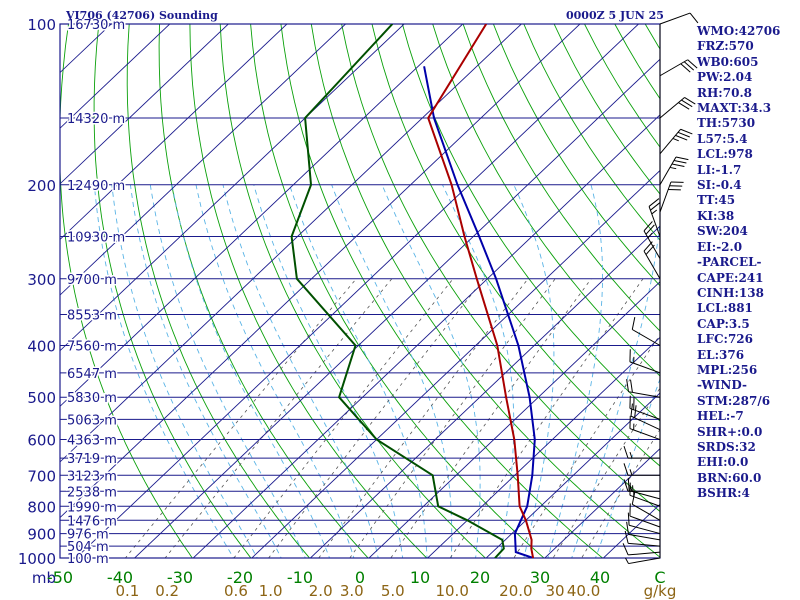 This screenshot has width=800, height=600. Describe the element at coordinates (716, 215) in the screenshot. I see `index-12: KI:38` at that location.